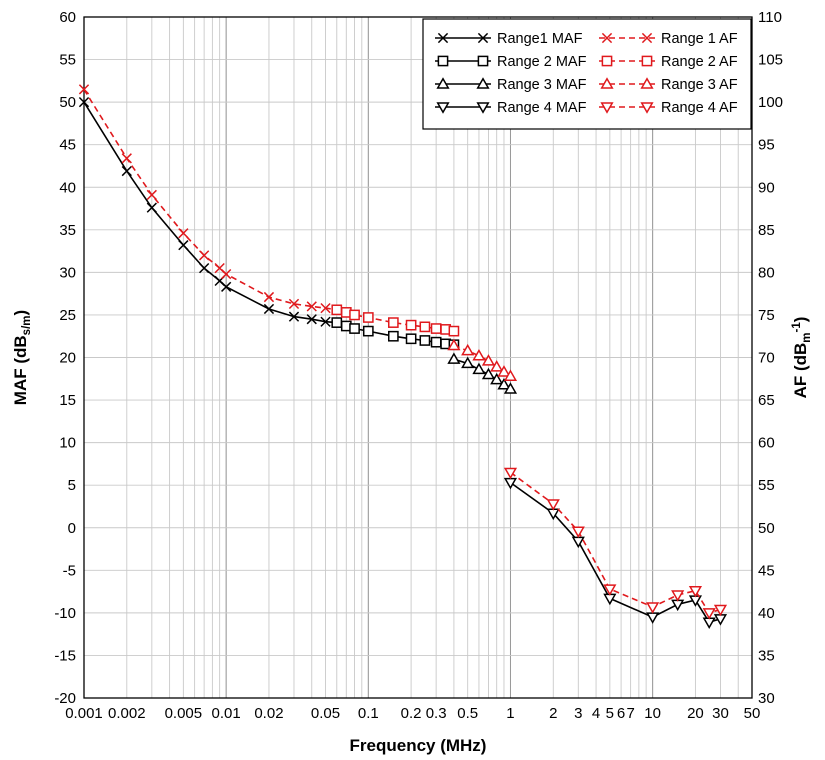  I want to click on y-left-tick-label: 10, so click(67, 443).